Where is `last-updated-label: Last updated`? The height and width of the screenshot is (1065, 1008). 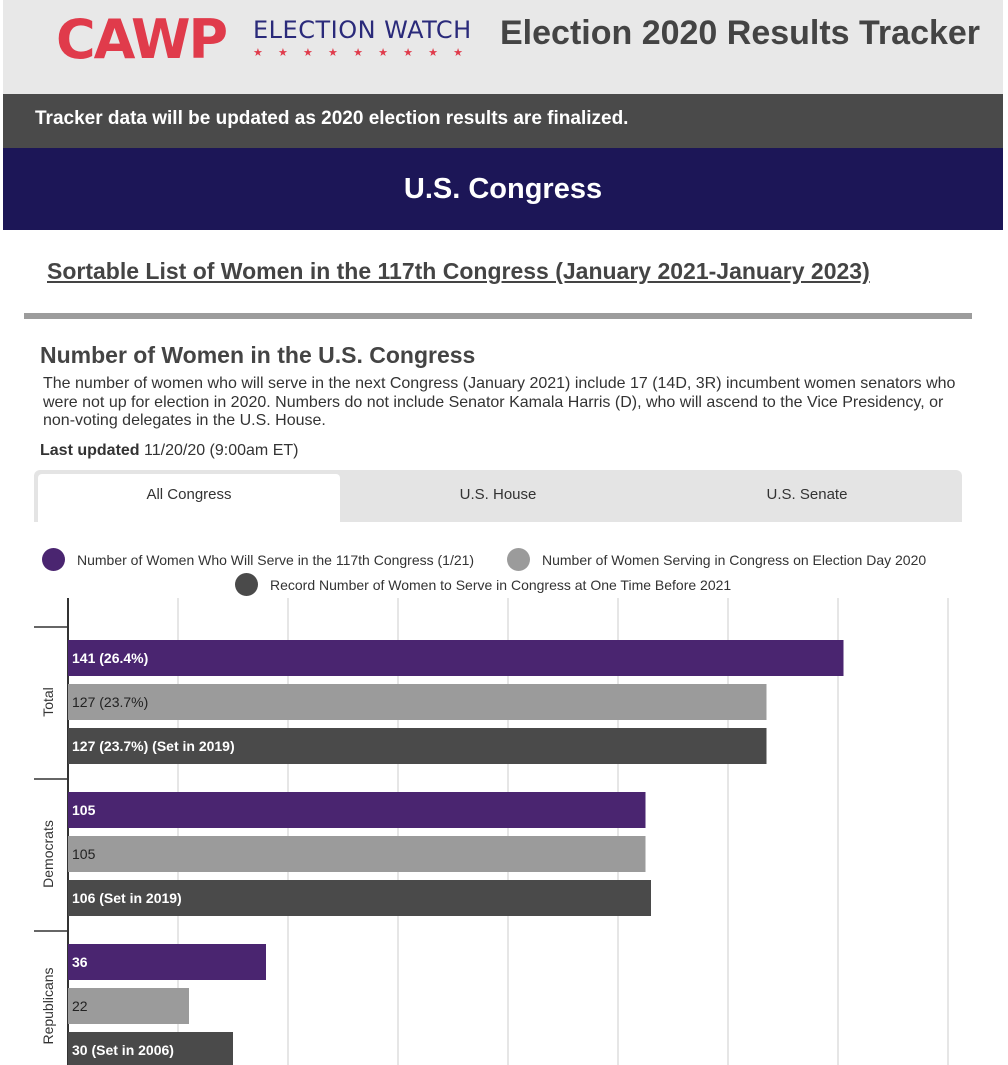
last-updated-label: Last updated is located at coordinates (90, 450).